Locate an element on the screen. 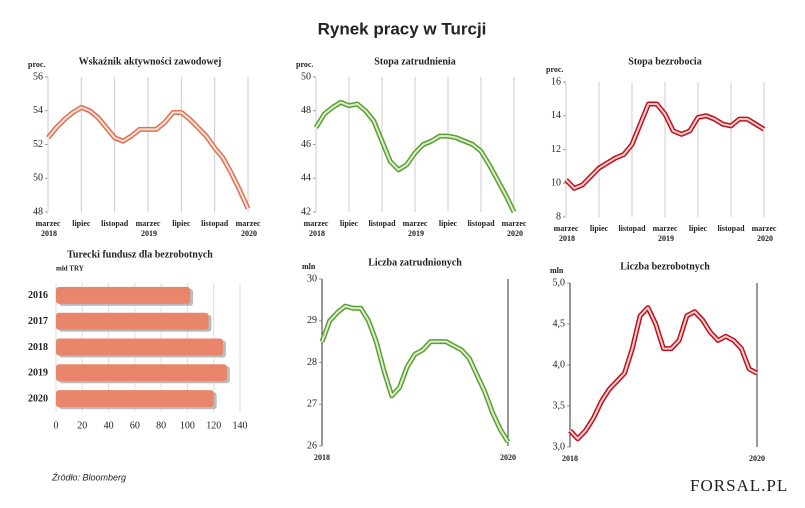 The image size is (805, 508). y-tick-label: 3,0 is located at coordinates (559, 446).